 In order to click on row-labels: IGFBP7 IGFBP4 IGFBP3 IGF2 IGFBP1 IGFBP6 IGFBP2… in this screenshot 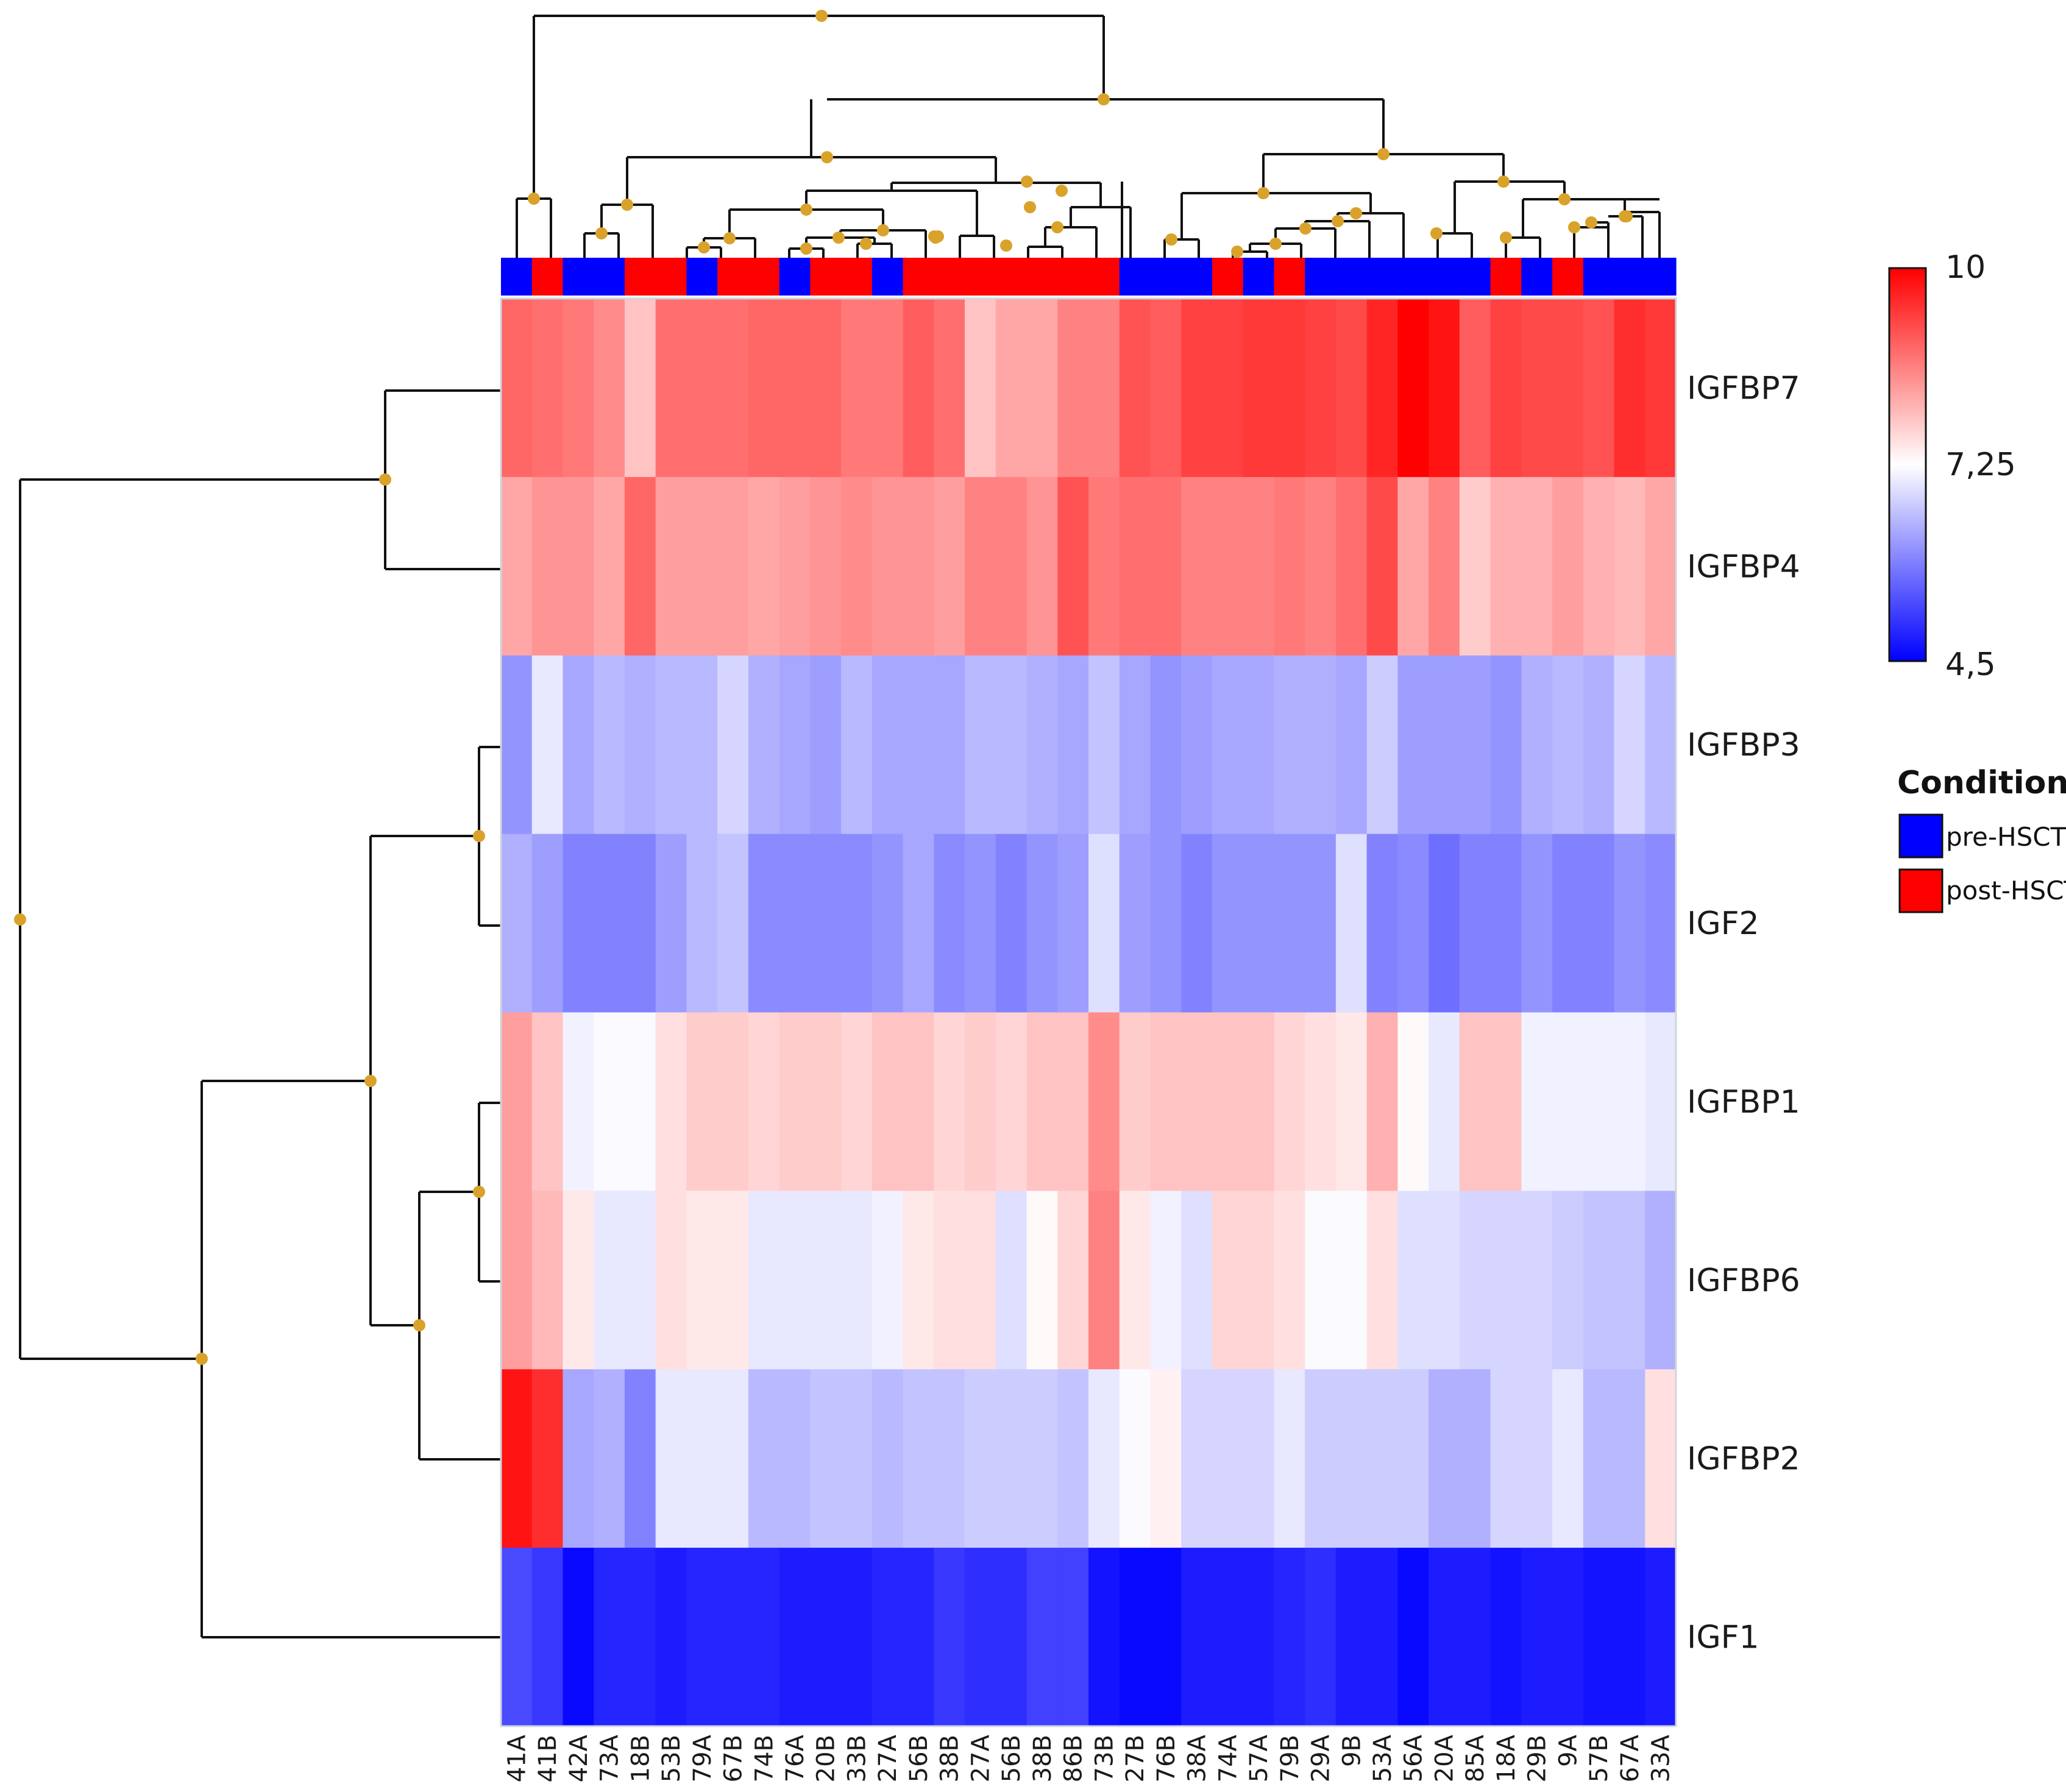, I will do `click(1743, 1013)`.